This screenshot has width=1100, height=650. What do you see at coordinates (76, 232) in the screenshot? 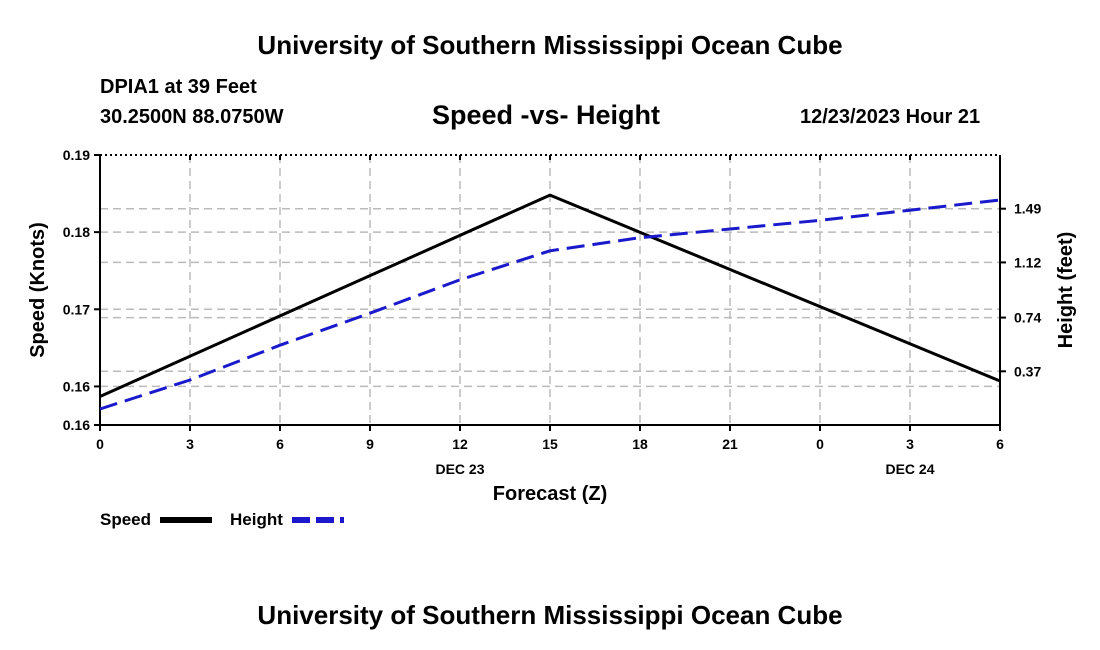
I see `y-left-tick-label: 0.18` at bounding box center [76, 232].